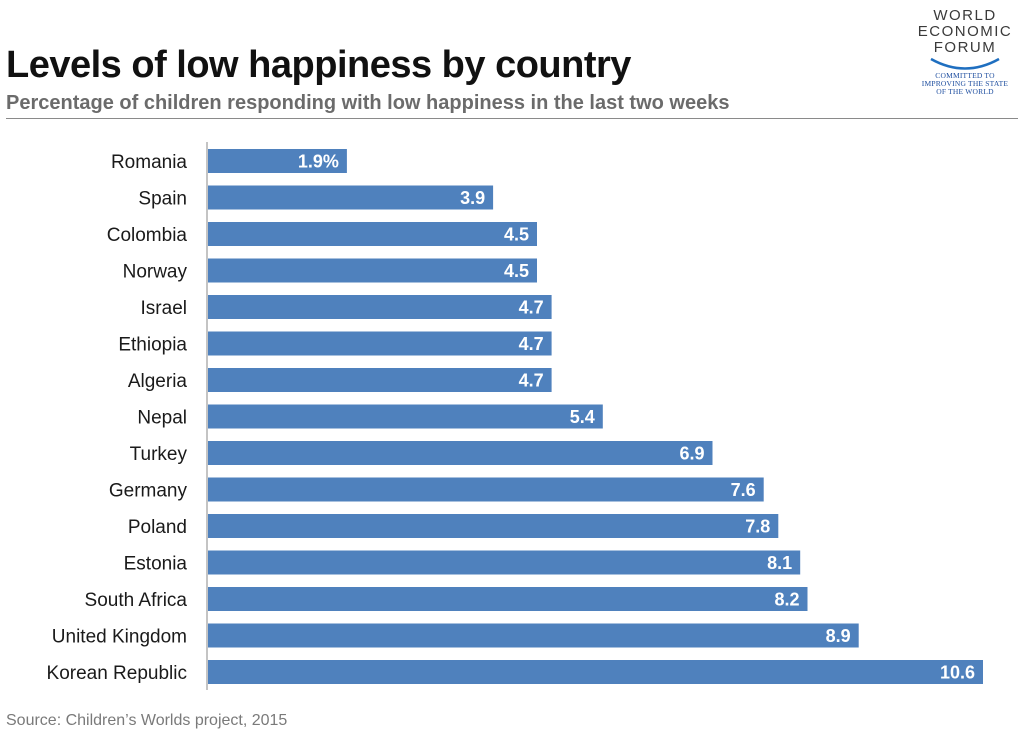 The height and width of the screenshot is (736, 1024). Describe the element at coordinates (380, 380) in the screenshot. I see `bar-algeria` at that location.